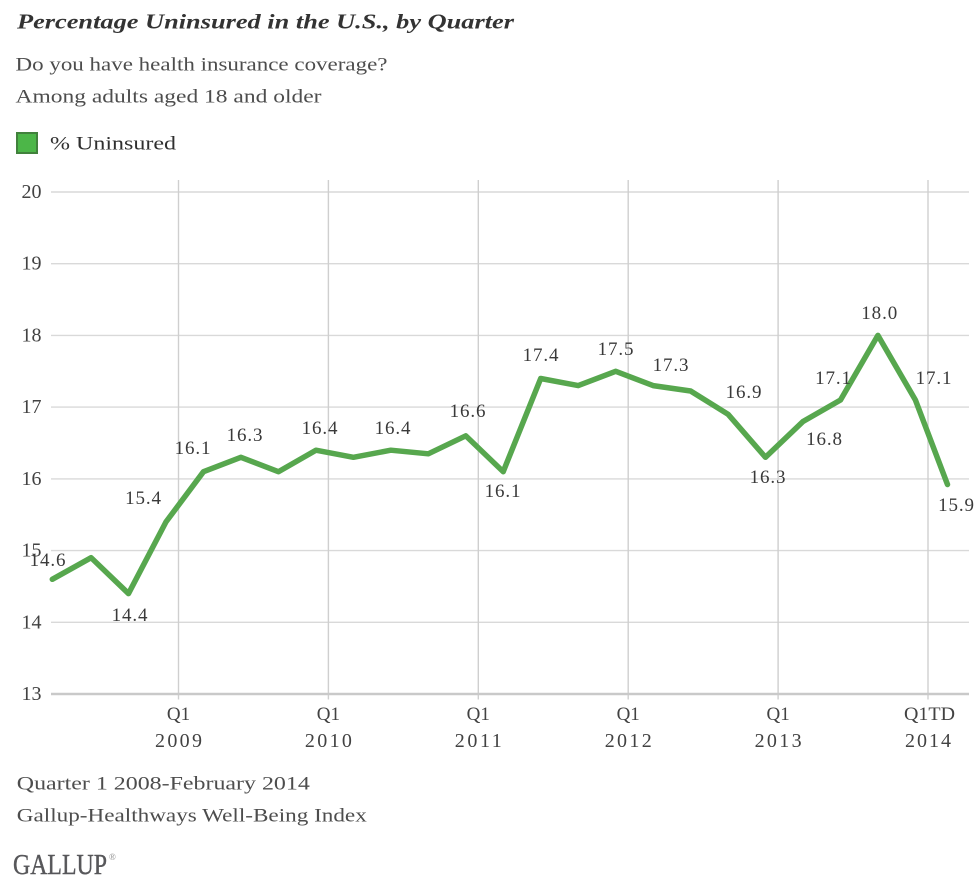  I want to click on svg-text: 2011, so click(478, 741).